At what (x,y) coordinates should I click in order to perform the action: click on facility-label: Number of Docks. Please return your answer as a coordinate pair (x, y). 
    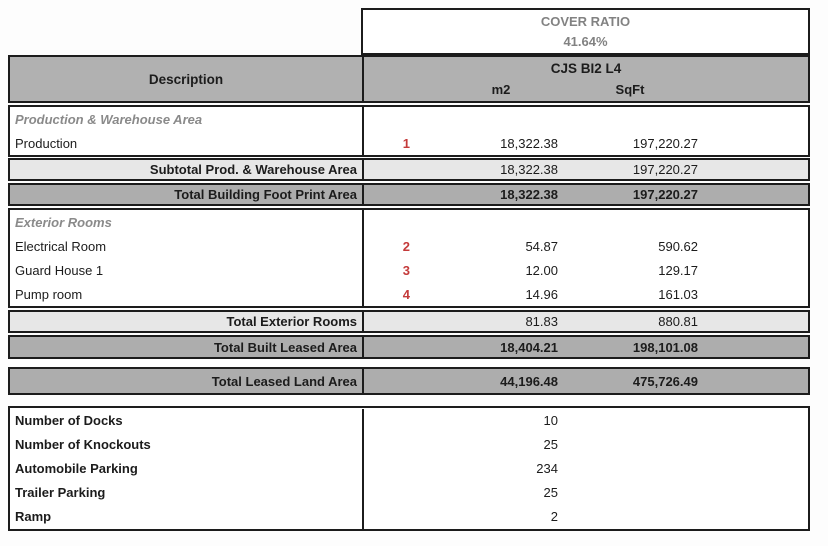
    Looking at the image, I should click on (69, 420).